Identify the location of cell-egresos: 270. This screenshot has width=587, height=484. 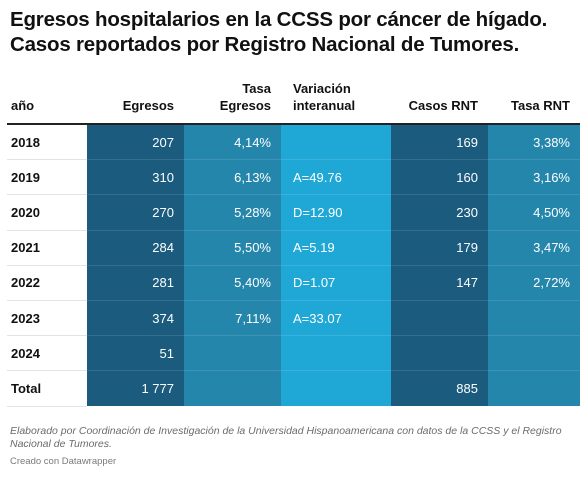
(135, 212).